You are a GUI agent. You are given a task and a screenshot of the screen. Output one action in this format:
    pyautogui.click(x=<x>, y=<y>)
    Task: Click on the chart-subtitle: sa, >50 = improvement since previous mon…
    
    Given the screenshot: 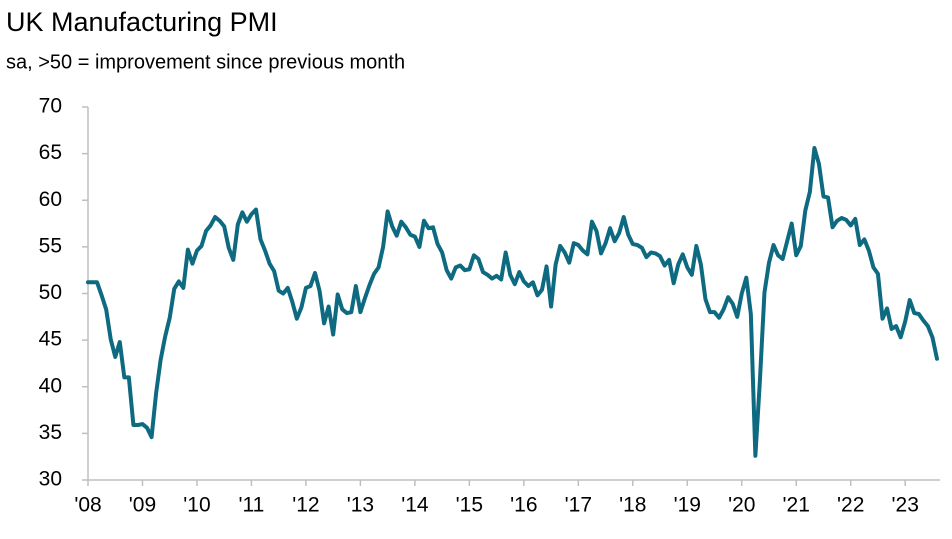 What is the action you would take?
    pyautogui.click(x=205, y=62)
    